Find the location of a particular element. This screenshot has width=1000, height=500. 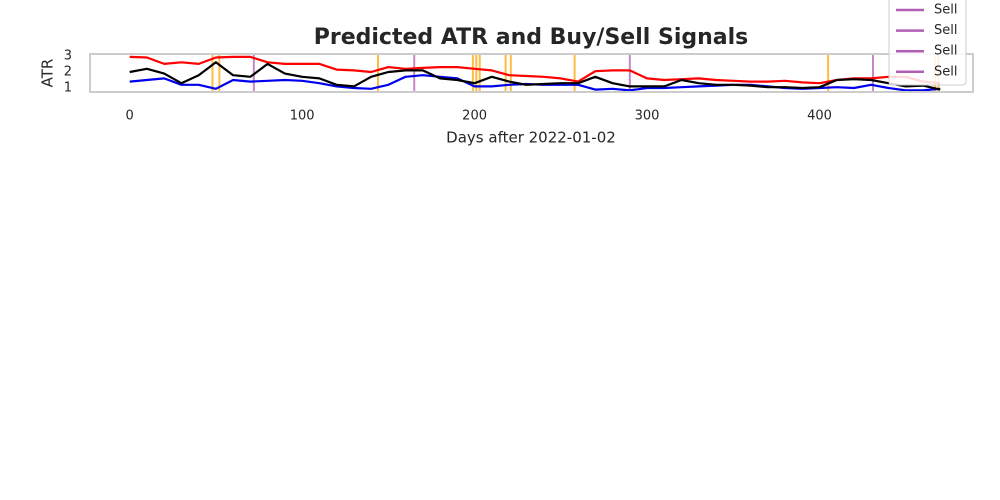

x-tick-label: 100 is located at coordinates (302, 116).